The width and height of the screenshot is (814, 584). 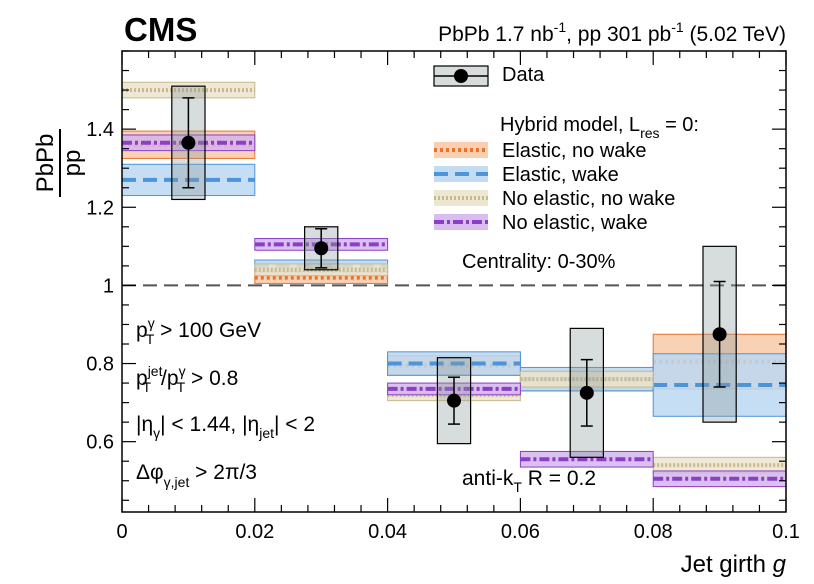 I want to click on lumi-part1: PbPb 1.7 nb, so click(x=496, y=34).